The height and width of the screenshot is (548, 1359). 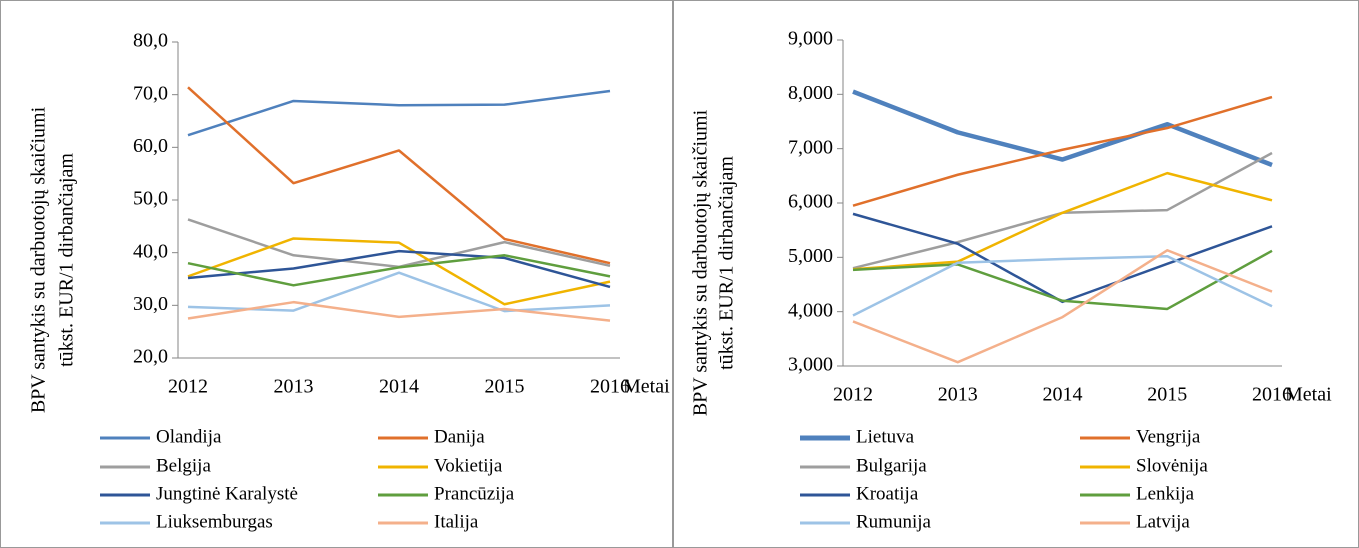 I want to click on y-tick-label: 40,0, so click(x=150, y=251).